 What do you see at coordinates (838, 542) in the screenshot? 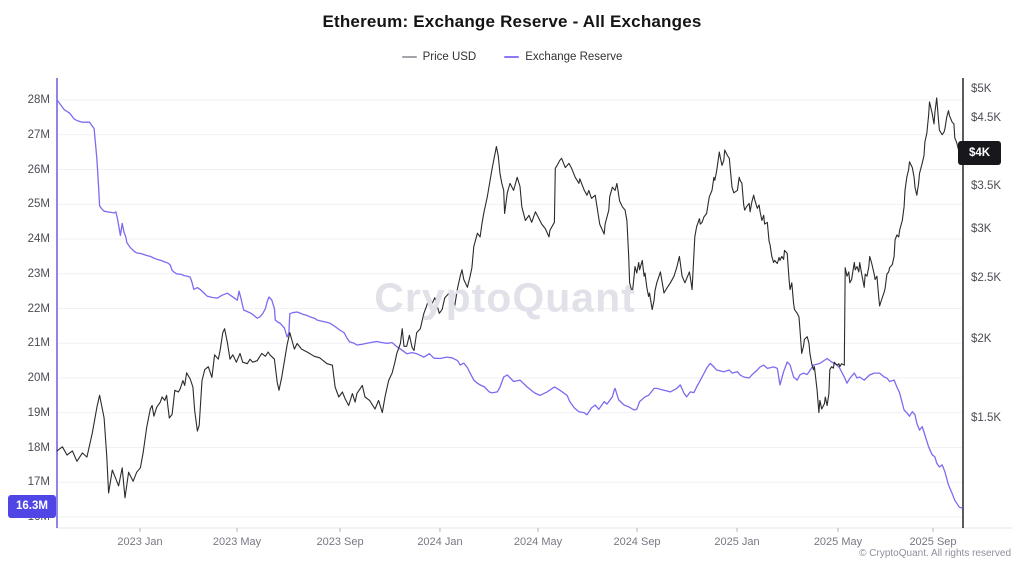
I see `x-tick-label: 2025 May` at bounding box center [838, 542].